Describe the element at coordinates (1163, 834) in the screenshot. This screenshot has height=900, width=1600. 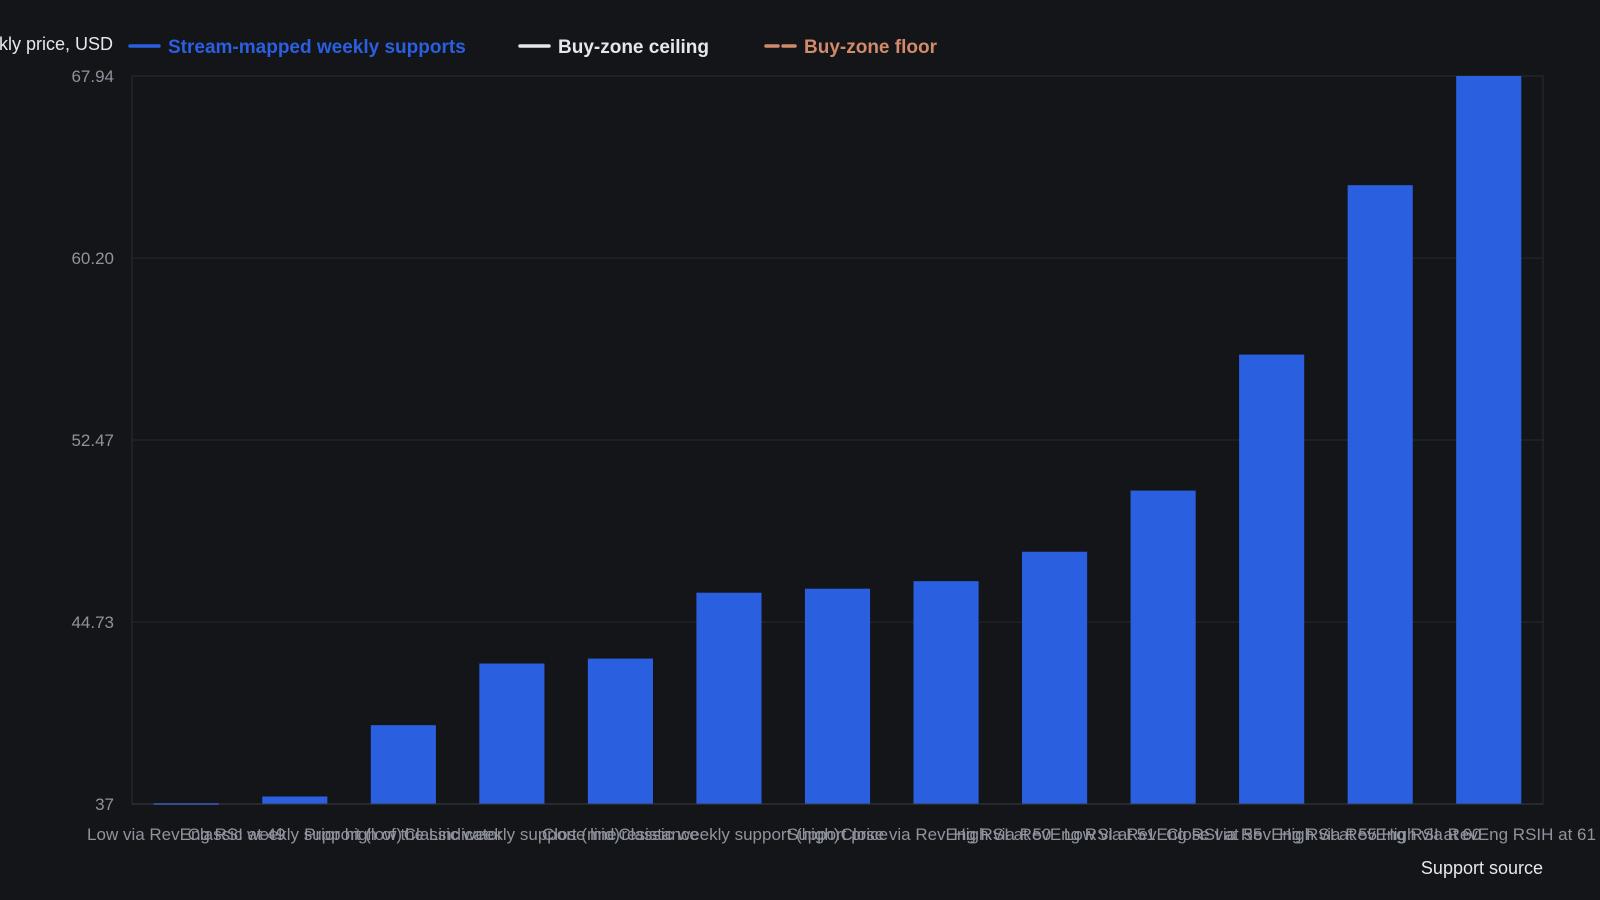
I see `x-tick-label: Low via RevEng RSI at 55` at that location.